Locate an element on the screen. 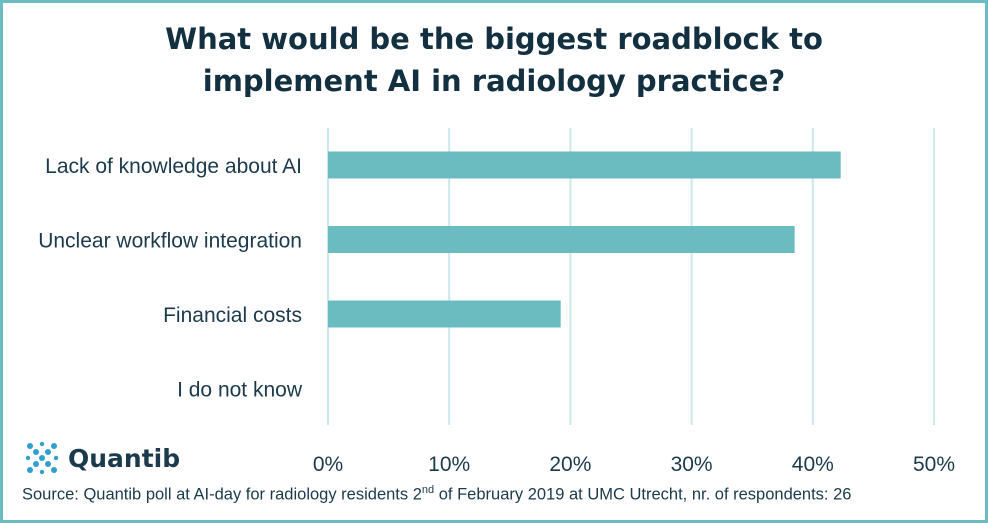 The width and height of the screenshot is (988, 523). quantib-logo-text: Quantib is located at coordinates (124, 458).